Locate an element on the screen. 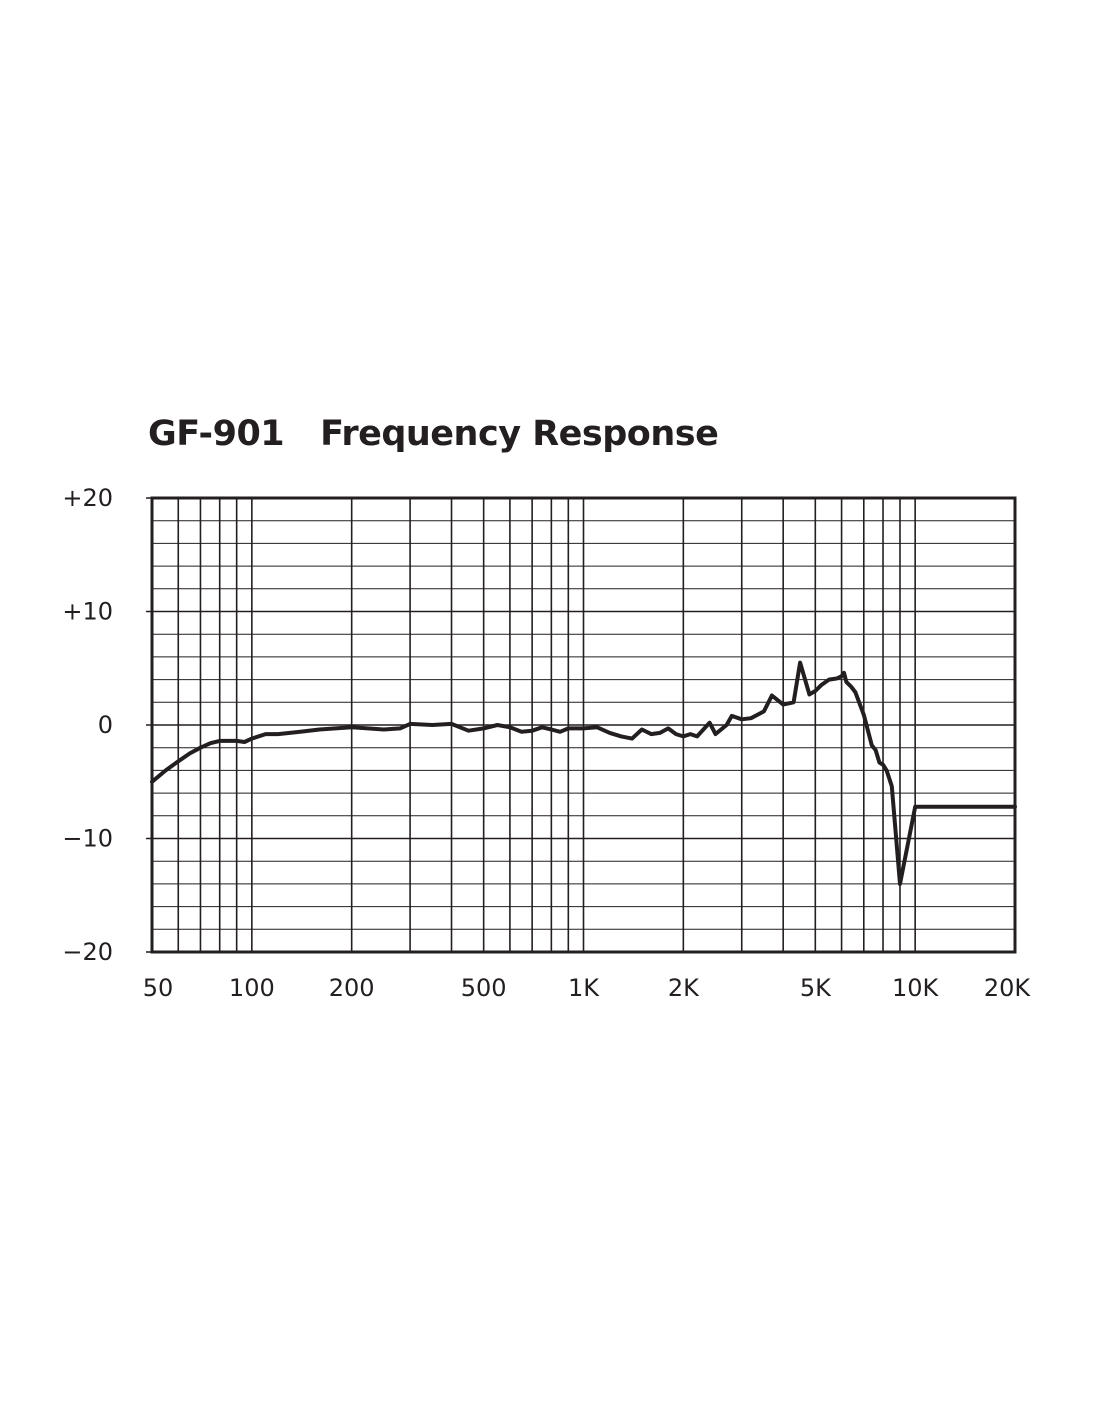 Image resolution: width=1100 pixels, height=1422 pixels. y-axis-tick-labels: +20 +10 0 −10 −20 is located at coordinates (87, 725).